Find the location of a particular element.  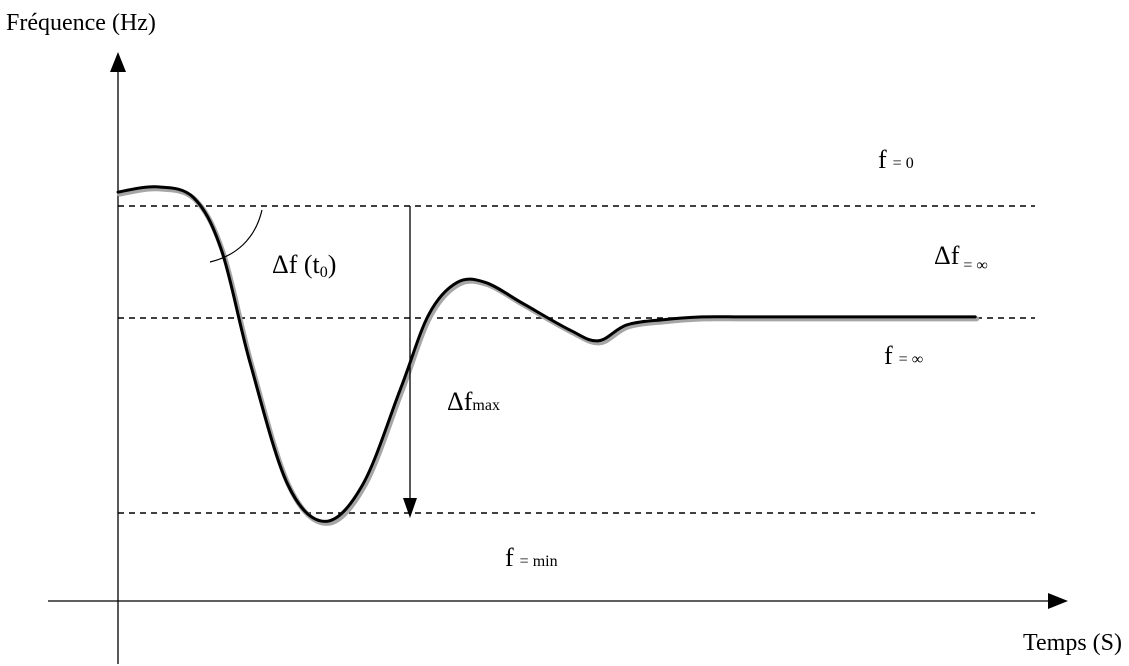

delta-f-t0-arc is located at coordinates (236, 236).